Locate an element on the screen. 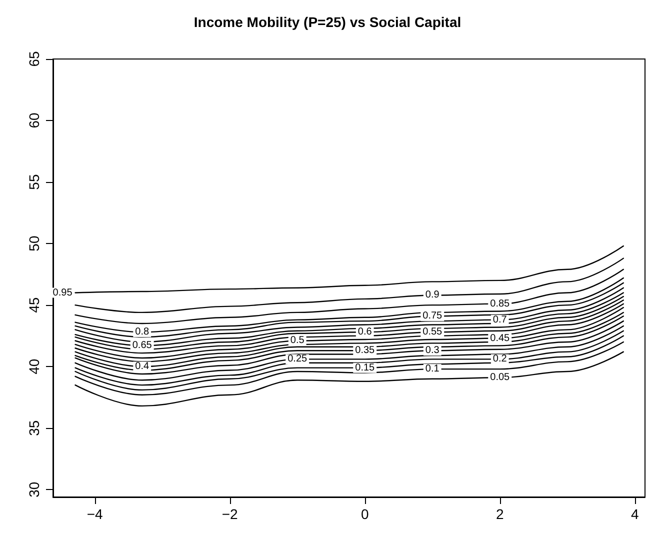  y-tick-label: 40 is located at coordinates (34, 366).